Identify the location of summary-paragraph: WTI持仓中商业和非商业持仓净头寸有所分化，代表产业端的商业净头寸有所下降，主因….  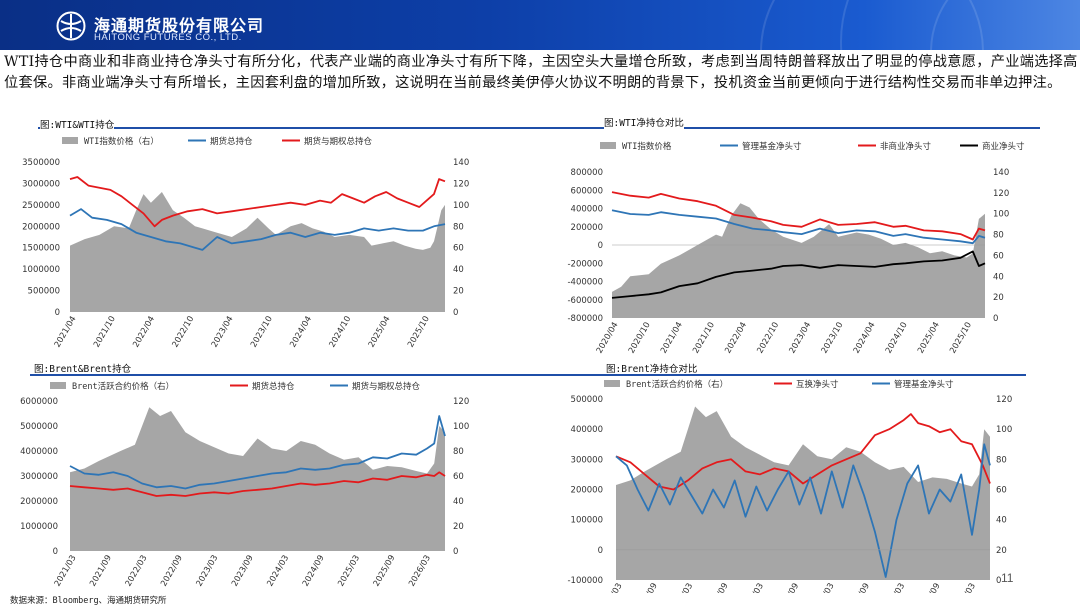
(541, 72).